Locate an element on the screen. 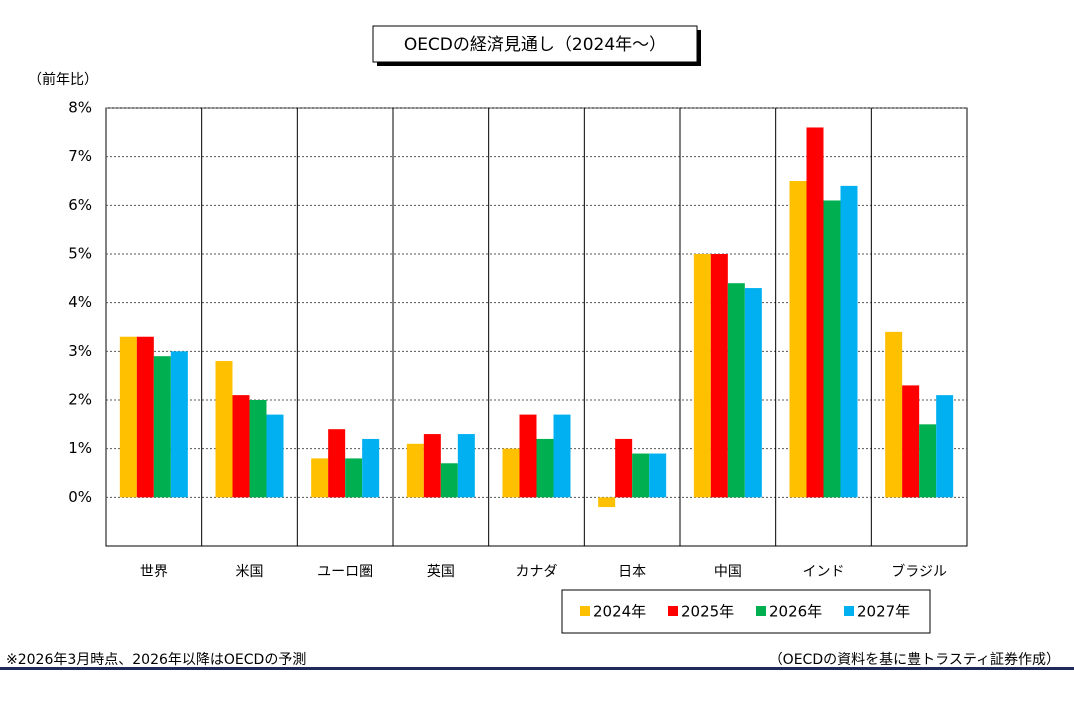 Image resolution: width=1074 pixels, height=711 pixels. footnote: ※2026年3月時点、2026年以降はOECDの予測 is located at coordinates (156, 660).